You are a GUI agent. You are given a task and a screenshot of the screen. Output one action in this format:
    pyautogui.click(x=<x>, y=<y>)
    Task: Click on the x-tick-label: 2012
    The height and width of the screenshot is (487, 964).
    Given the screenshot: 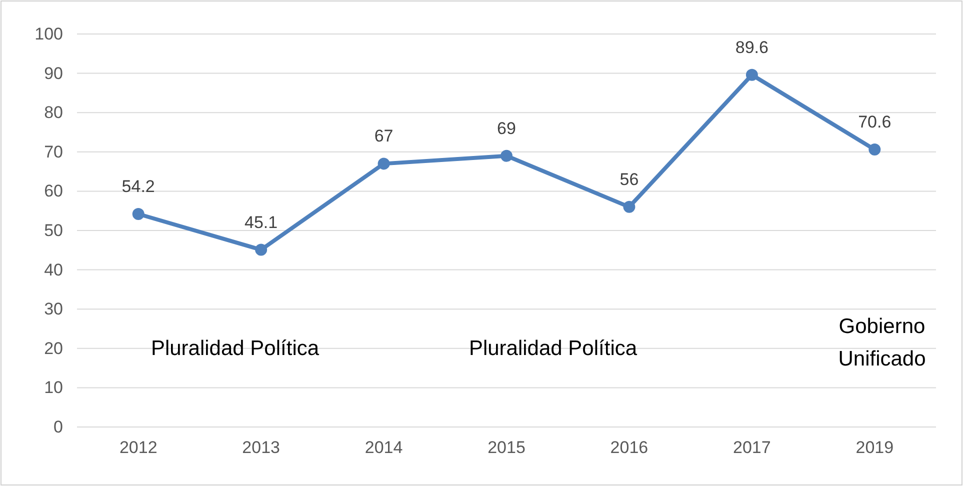 What is the action you would take?
    pyautogui.click(x=138, y=448)
    